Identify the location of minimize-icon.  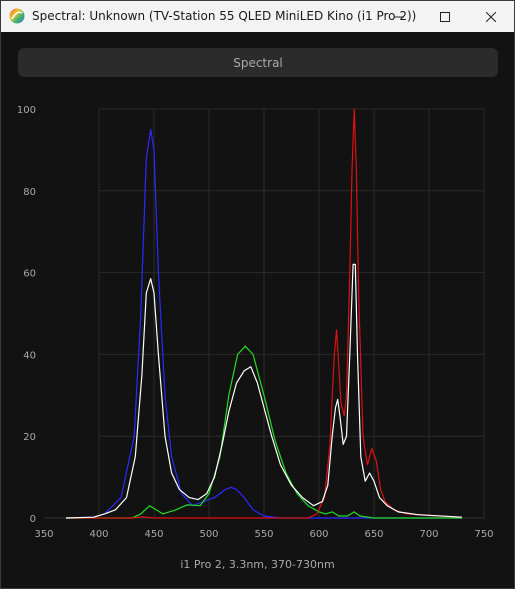
(399, 16).